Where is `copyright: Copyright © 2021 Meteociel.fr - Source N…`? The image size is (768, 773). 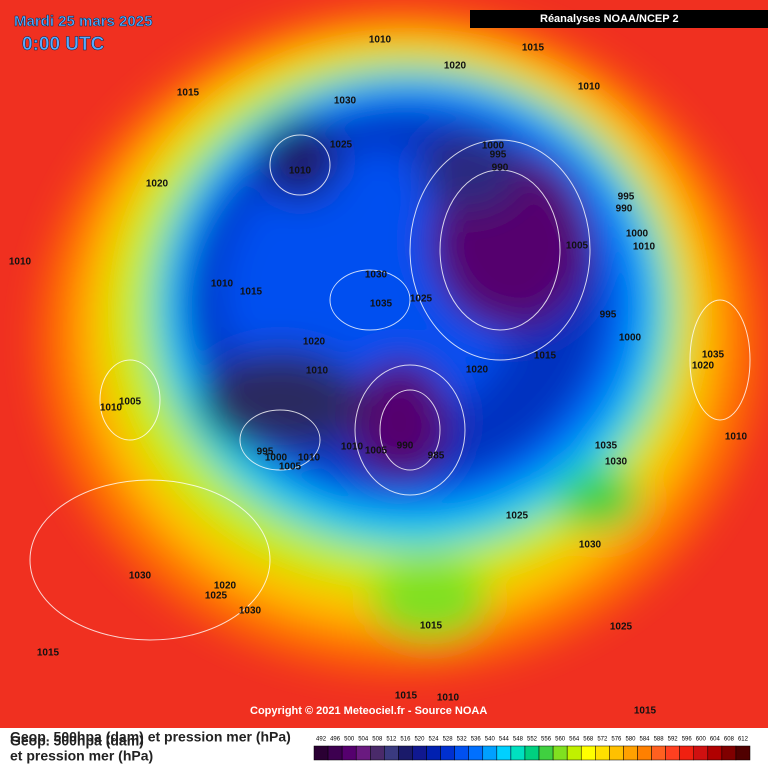
copyright: Copyright © 2021 Meteociel.fr - Source N… is located at coordinates (368, 711).